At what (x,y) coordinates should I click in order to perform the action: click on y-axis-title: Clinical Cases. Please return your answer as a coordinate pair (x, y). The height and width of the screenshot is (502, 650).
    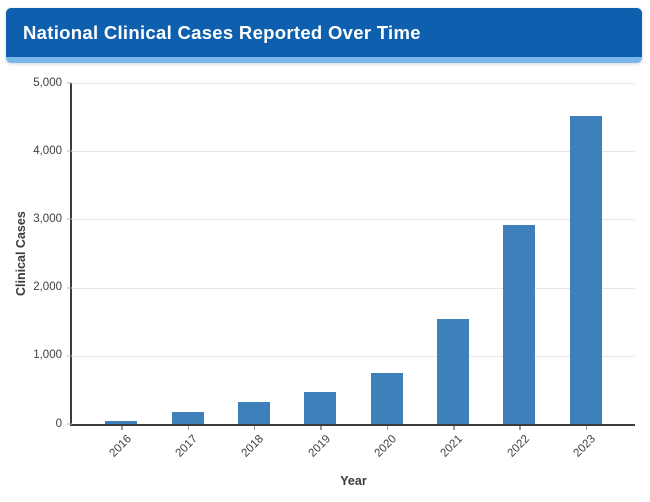
    Looking at the image, I should click on (21, 253).